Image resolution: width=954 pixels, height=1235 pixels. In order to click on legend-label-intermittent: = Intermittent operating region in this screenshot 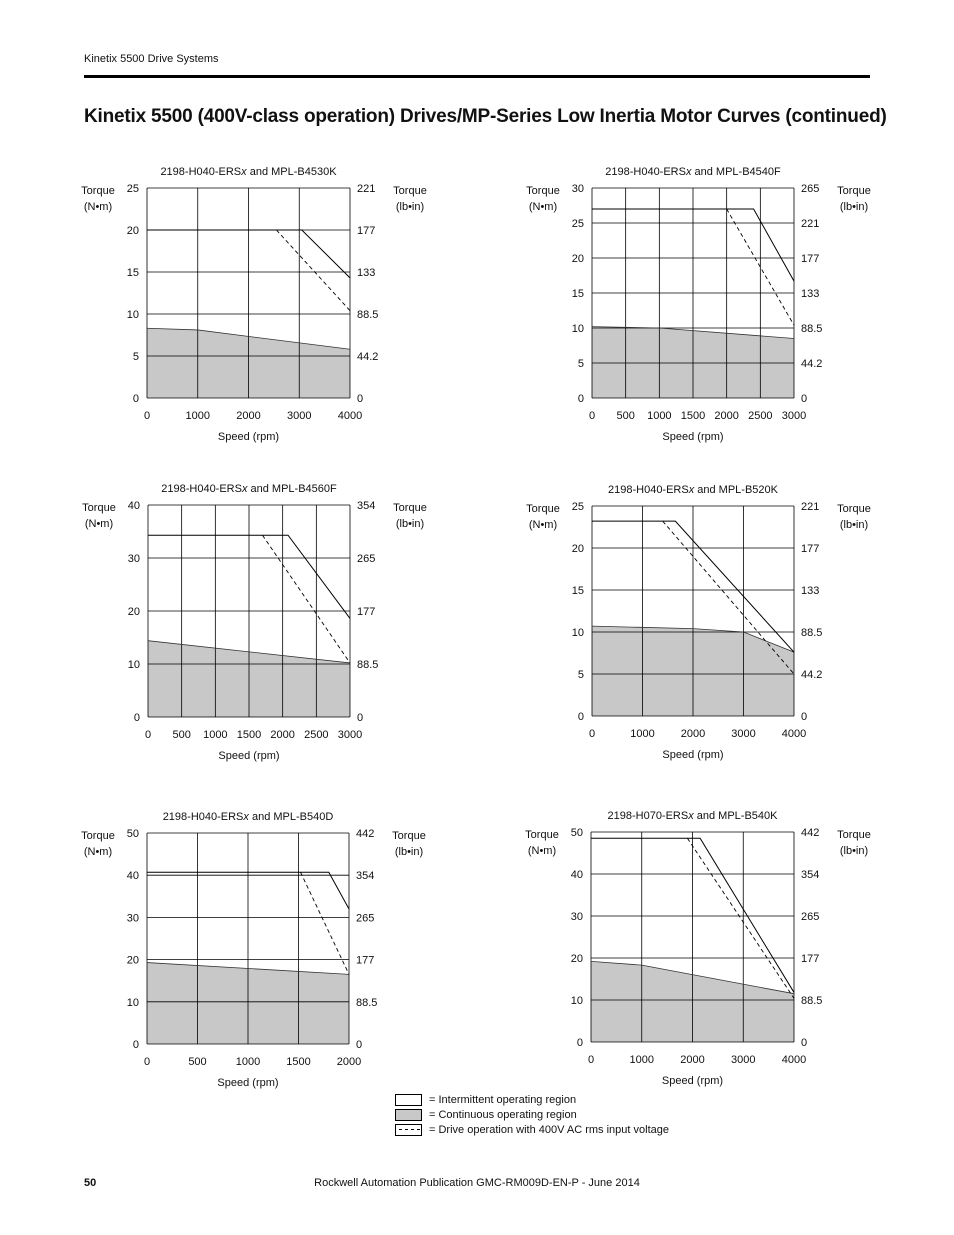, I will do `click(503, 1099)`.